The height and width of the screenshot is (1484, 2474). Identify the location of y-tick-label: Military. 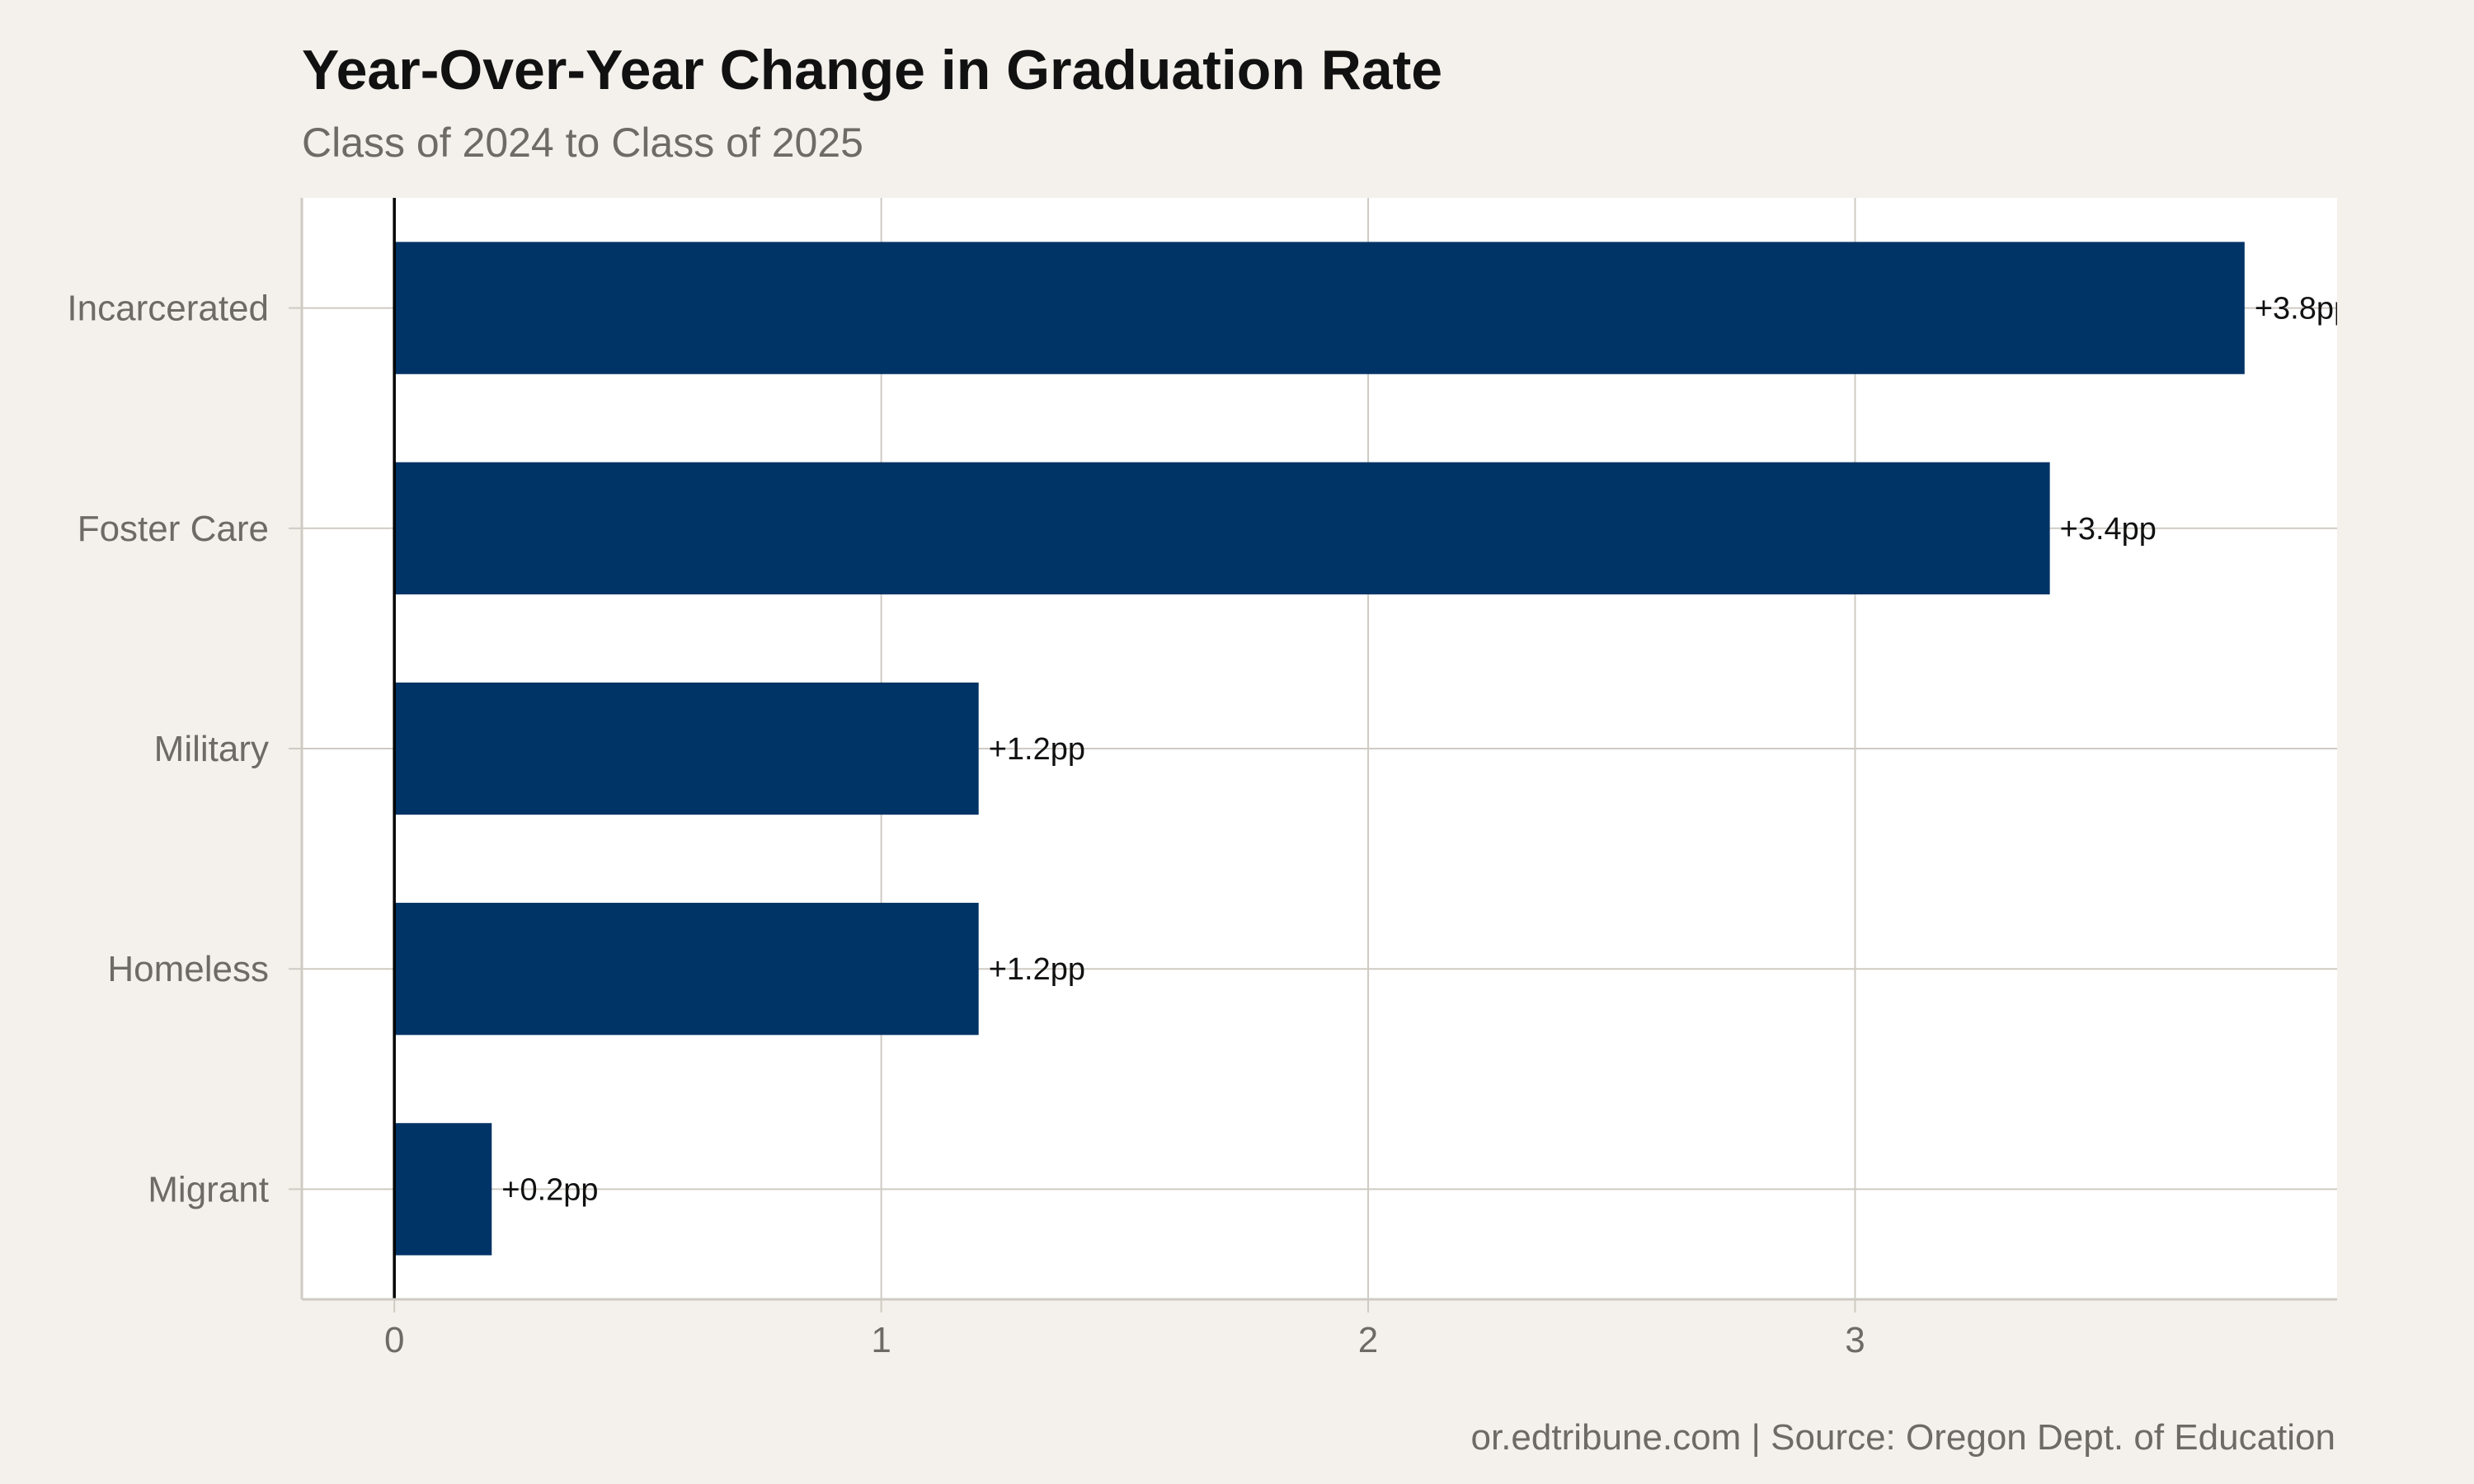
(211, 749).